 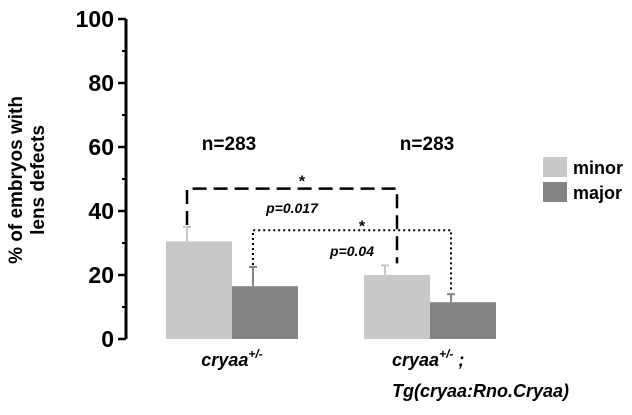 I want to click on significance-annotations: * p=0.017 * p=0.04, so click(x=318, y=233).